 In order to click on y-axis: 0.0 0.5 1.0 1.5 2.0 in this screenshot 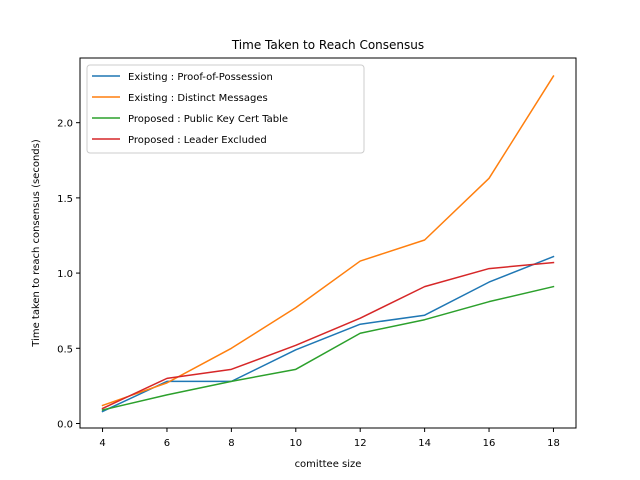, I will do `click(68, 274)`.